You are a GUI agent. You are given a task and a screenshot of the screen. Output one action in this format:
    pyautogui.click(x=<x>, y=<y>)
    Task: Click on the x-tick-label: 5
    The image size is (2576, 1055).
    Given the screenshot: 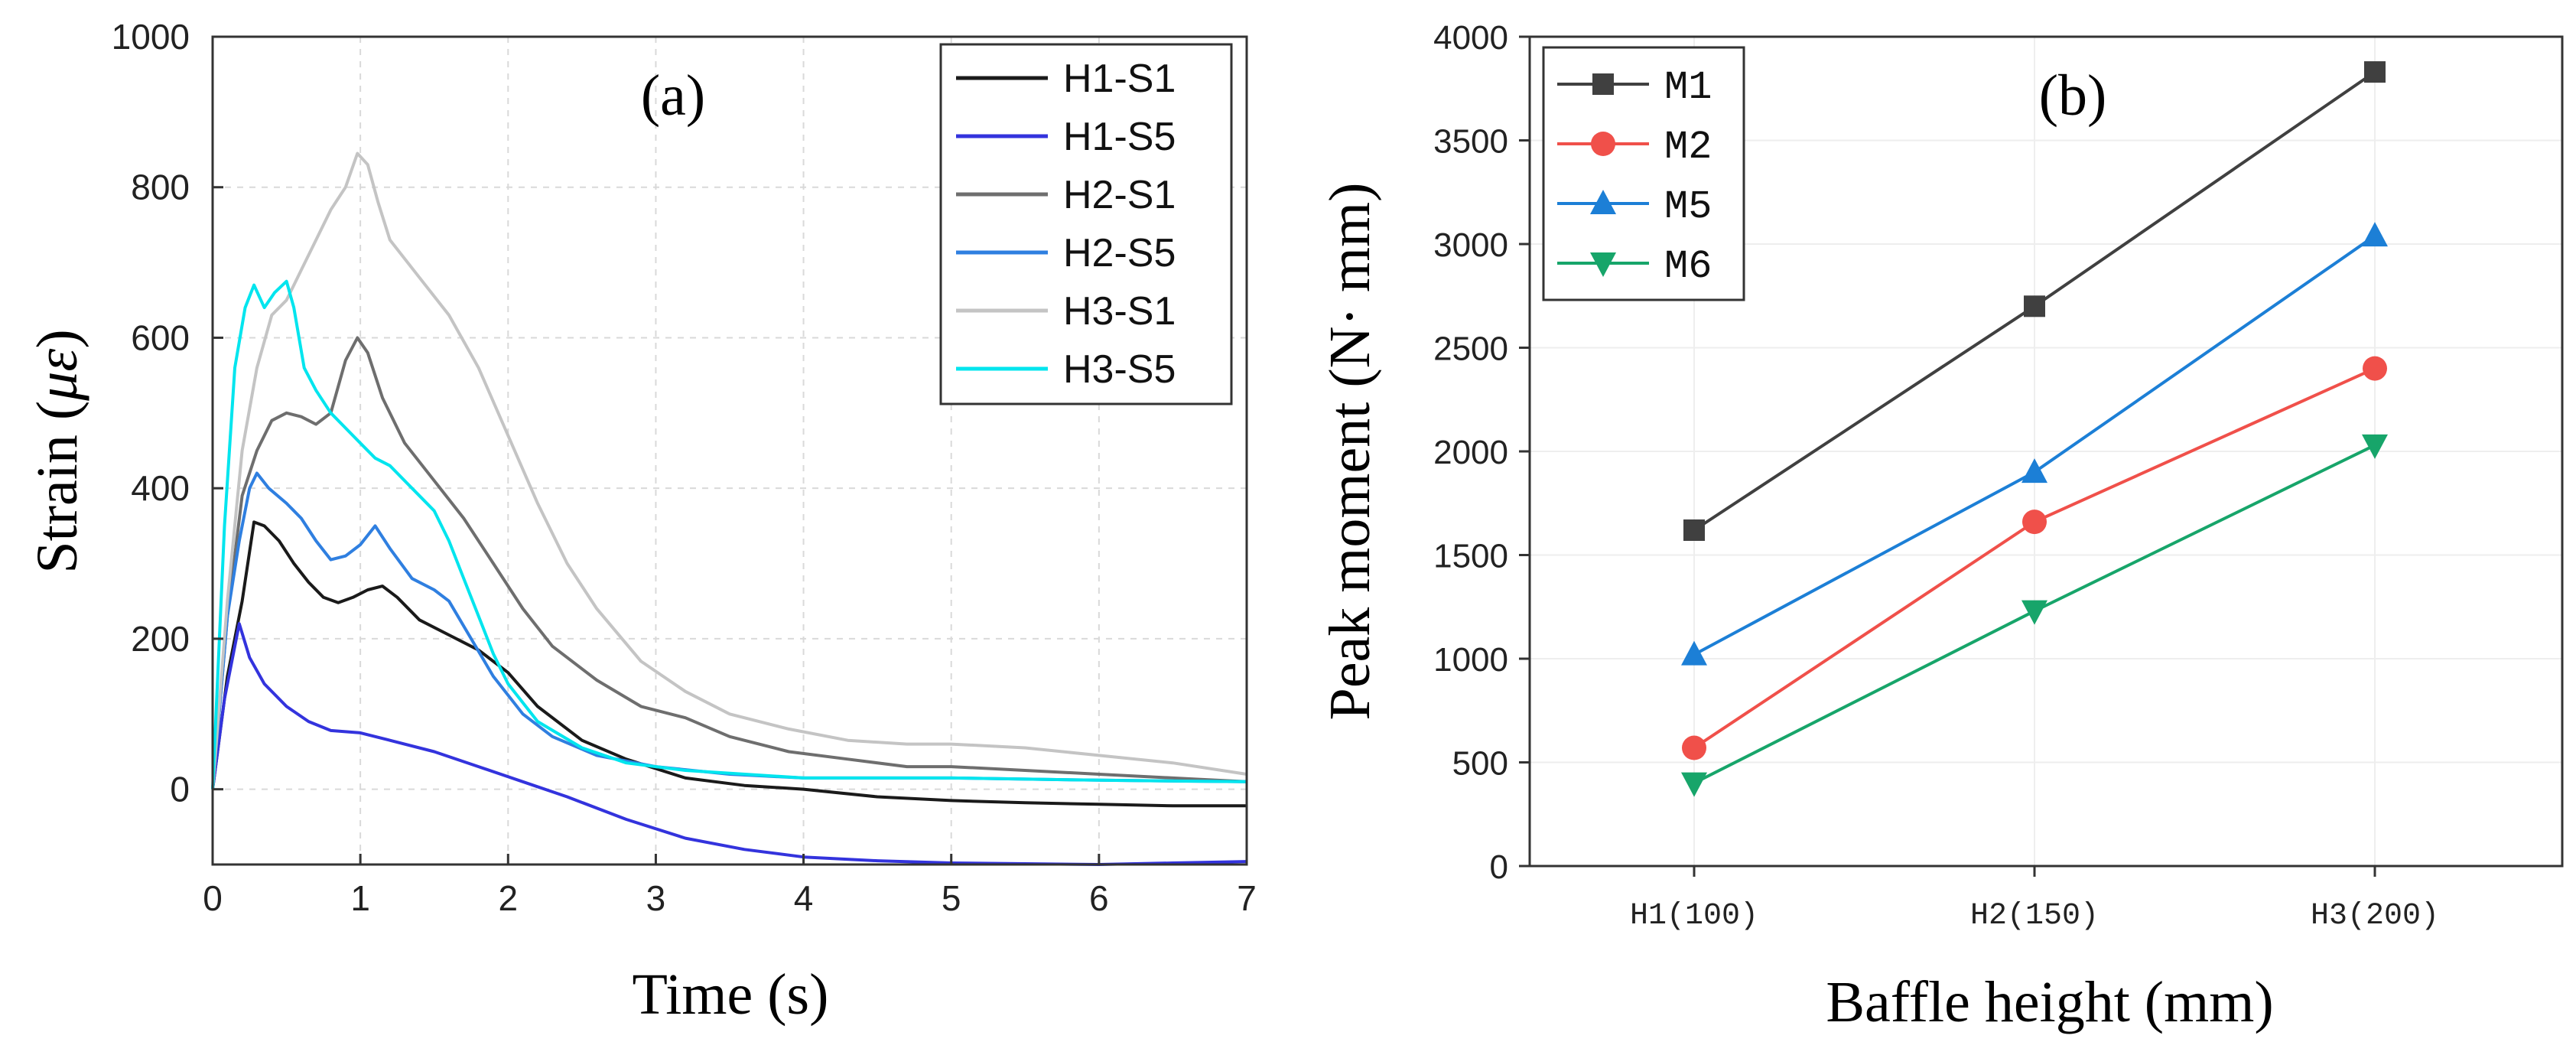 What is the action you would take?
    pyautogui.click(x=951, y=898)
    